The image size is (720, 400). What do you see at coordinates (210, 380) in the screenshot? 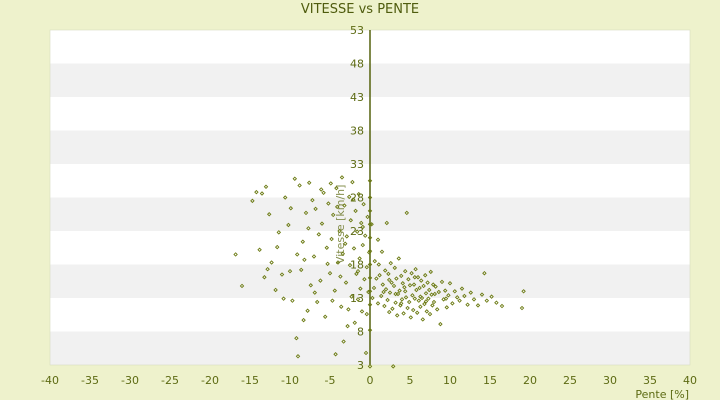
I see `x-tick-label: -20` at bounding box center [210, 380].